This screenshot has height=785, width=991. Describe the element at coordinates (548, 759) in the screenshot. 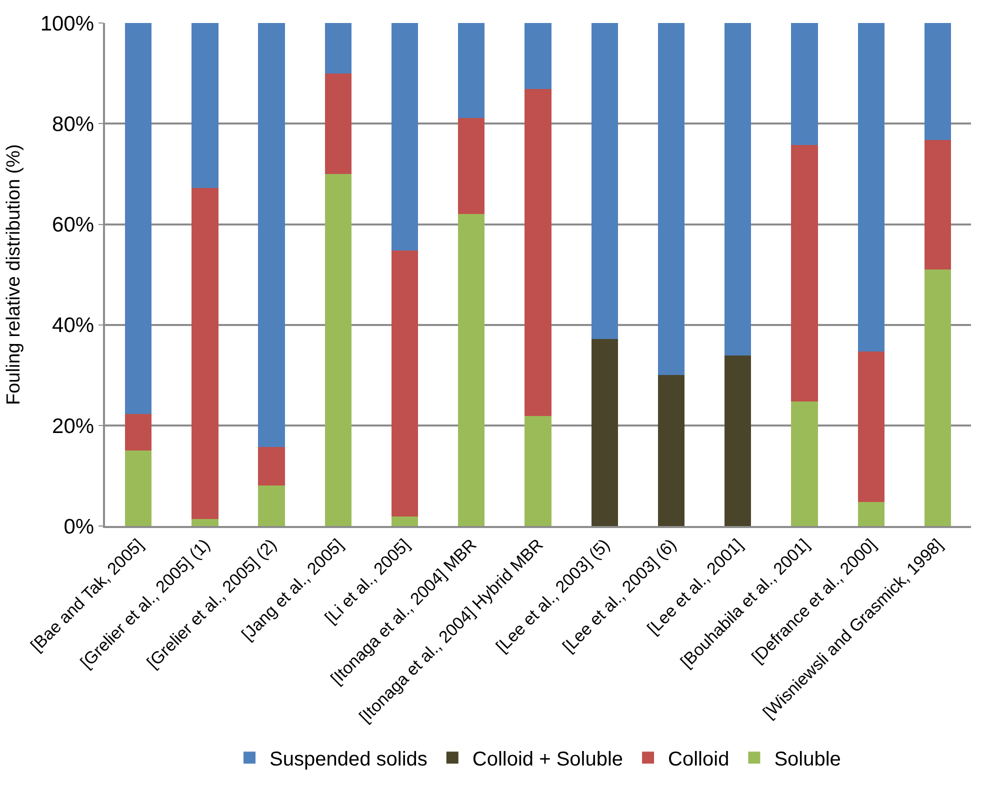

I see `legend-label: Colloid + Soluble` at that location.